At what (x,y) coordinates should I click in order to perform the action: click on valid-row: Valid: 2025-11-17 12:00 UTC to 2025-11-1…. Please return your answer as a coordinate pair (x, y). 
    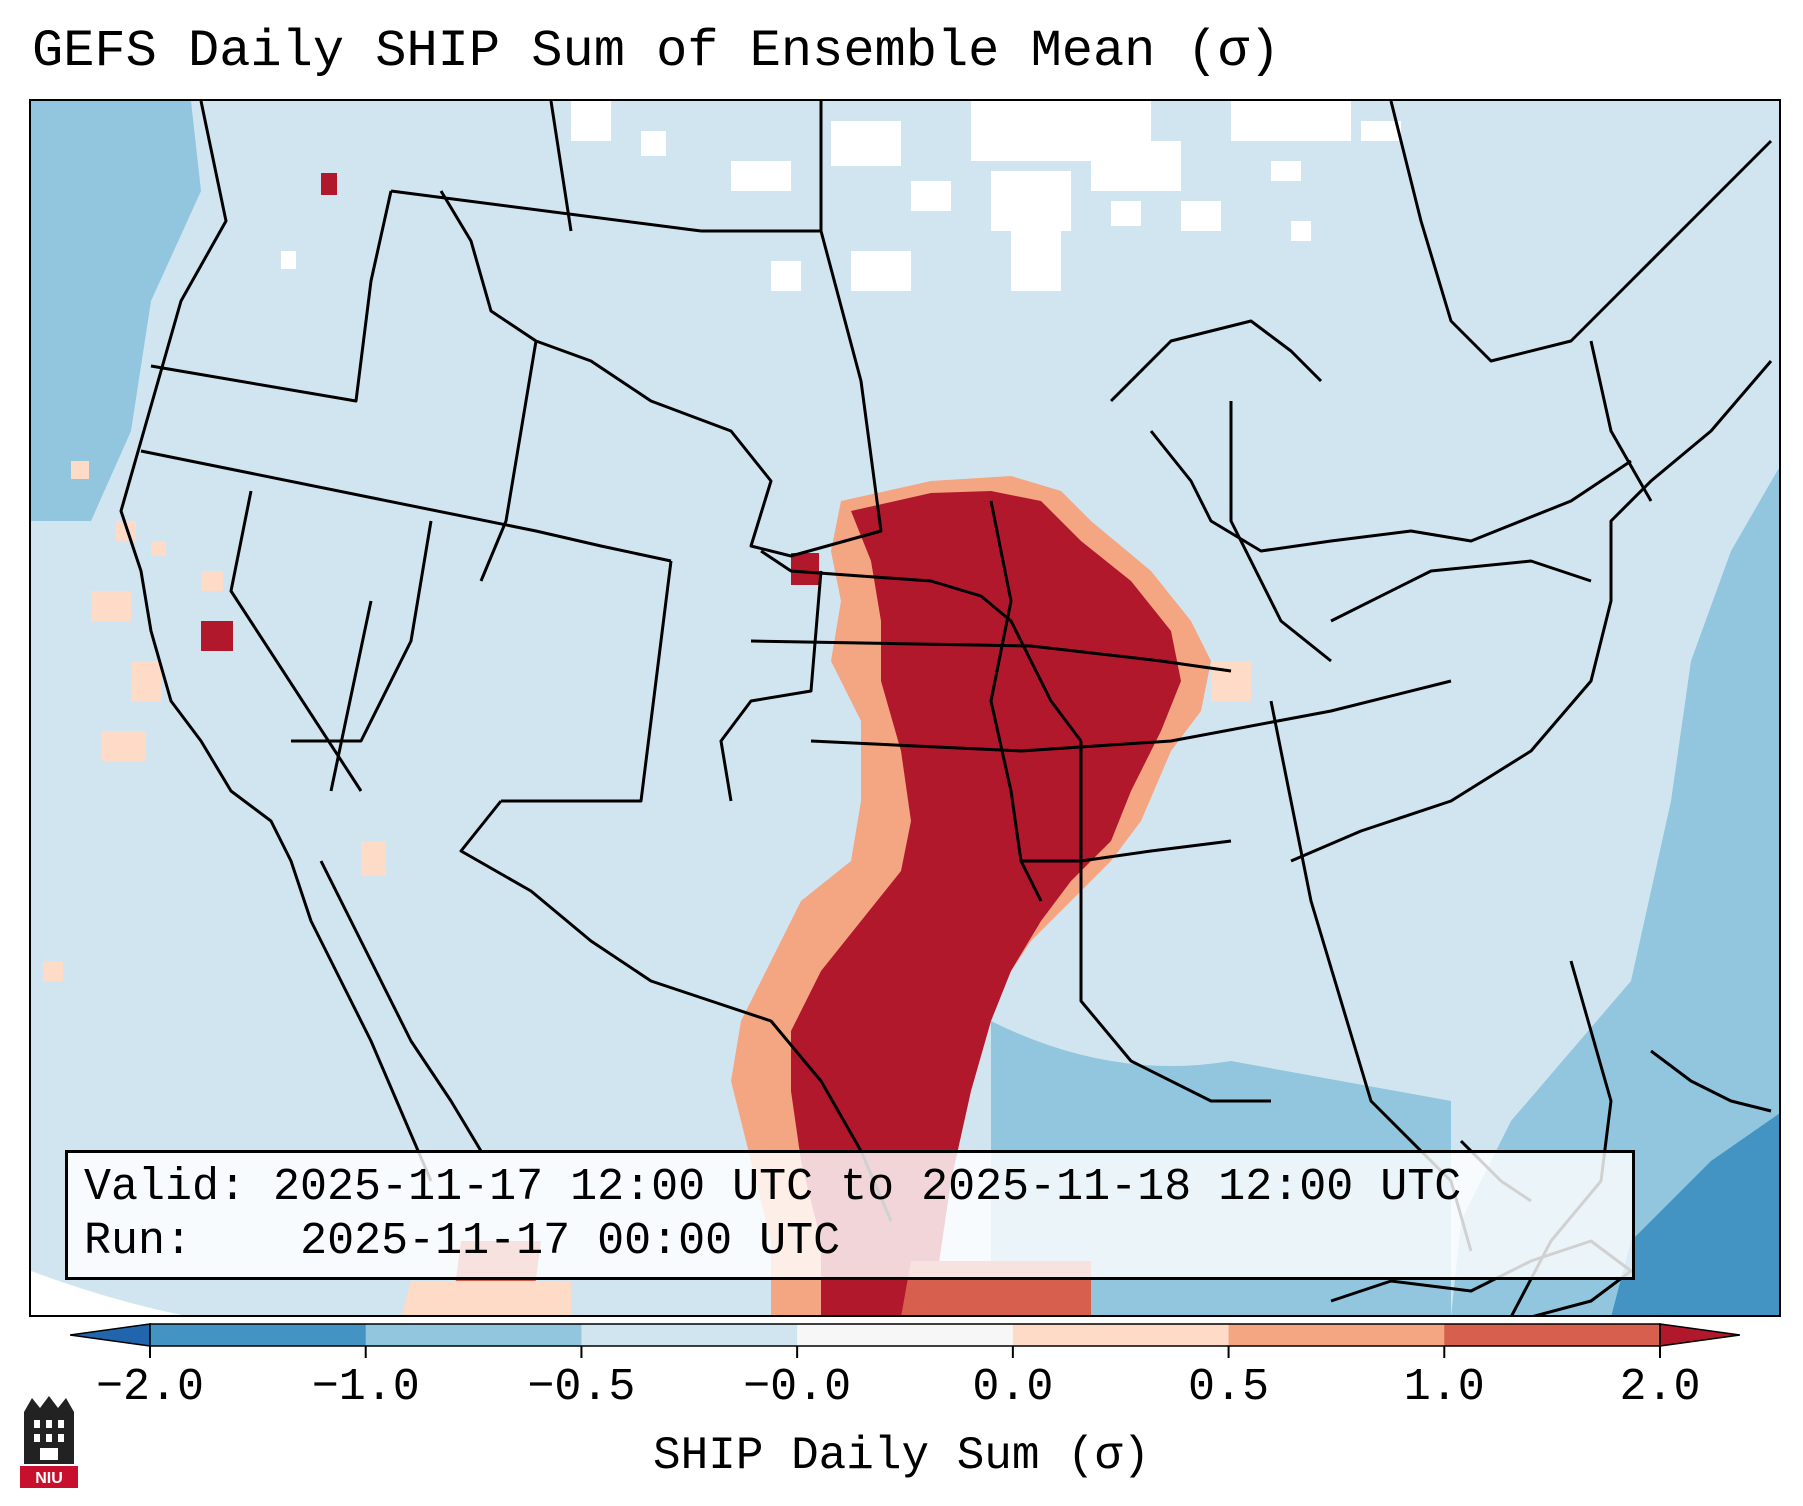
    Looking at the image, I should click on (858, 1188).